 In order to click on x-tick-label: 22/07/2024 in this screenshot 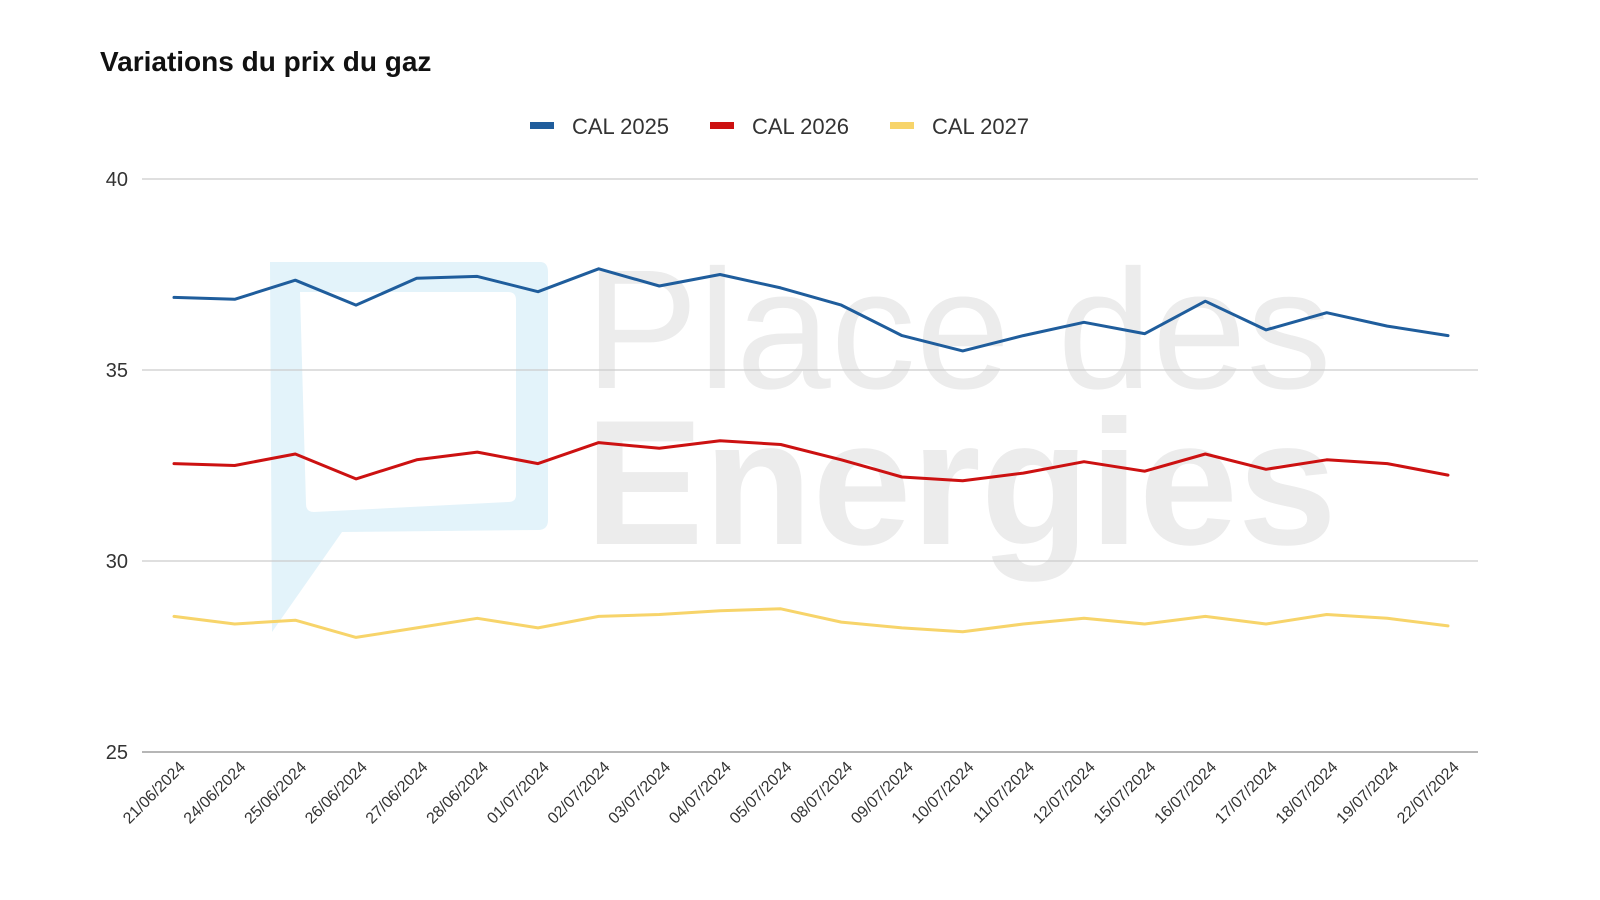, I will do `click(1428, 793)`.